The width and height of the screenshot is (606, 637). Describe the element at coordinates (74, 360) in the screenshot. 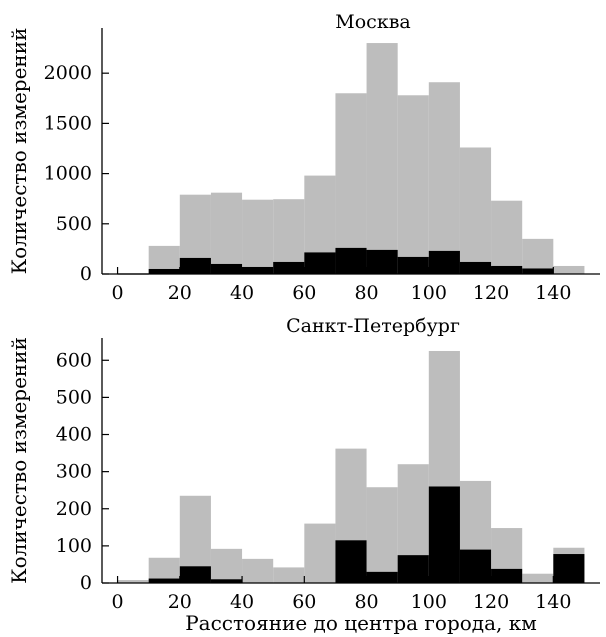

I see `y-tick-label: 600` at that location.